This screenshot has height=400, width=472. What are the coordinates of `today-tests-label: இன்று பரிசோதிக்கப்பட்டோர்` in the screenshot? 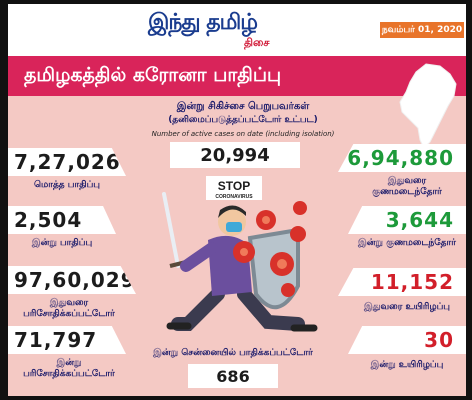 It's located at (69, 368).